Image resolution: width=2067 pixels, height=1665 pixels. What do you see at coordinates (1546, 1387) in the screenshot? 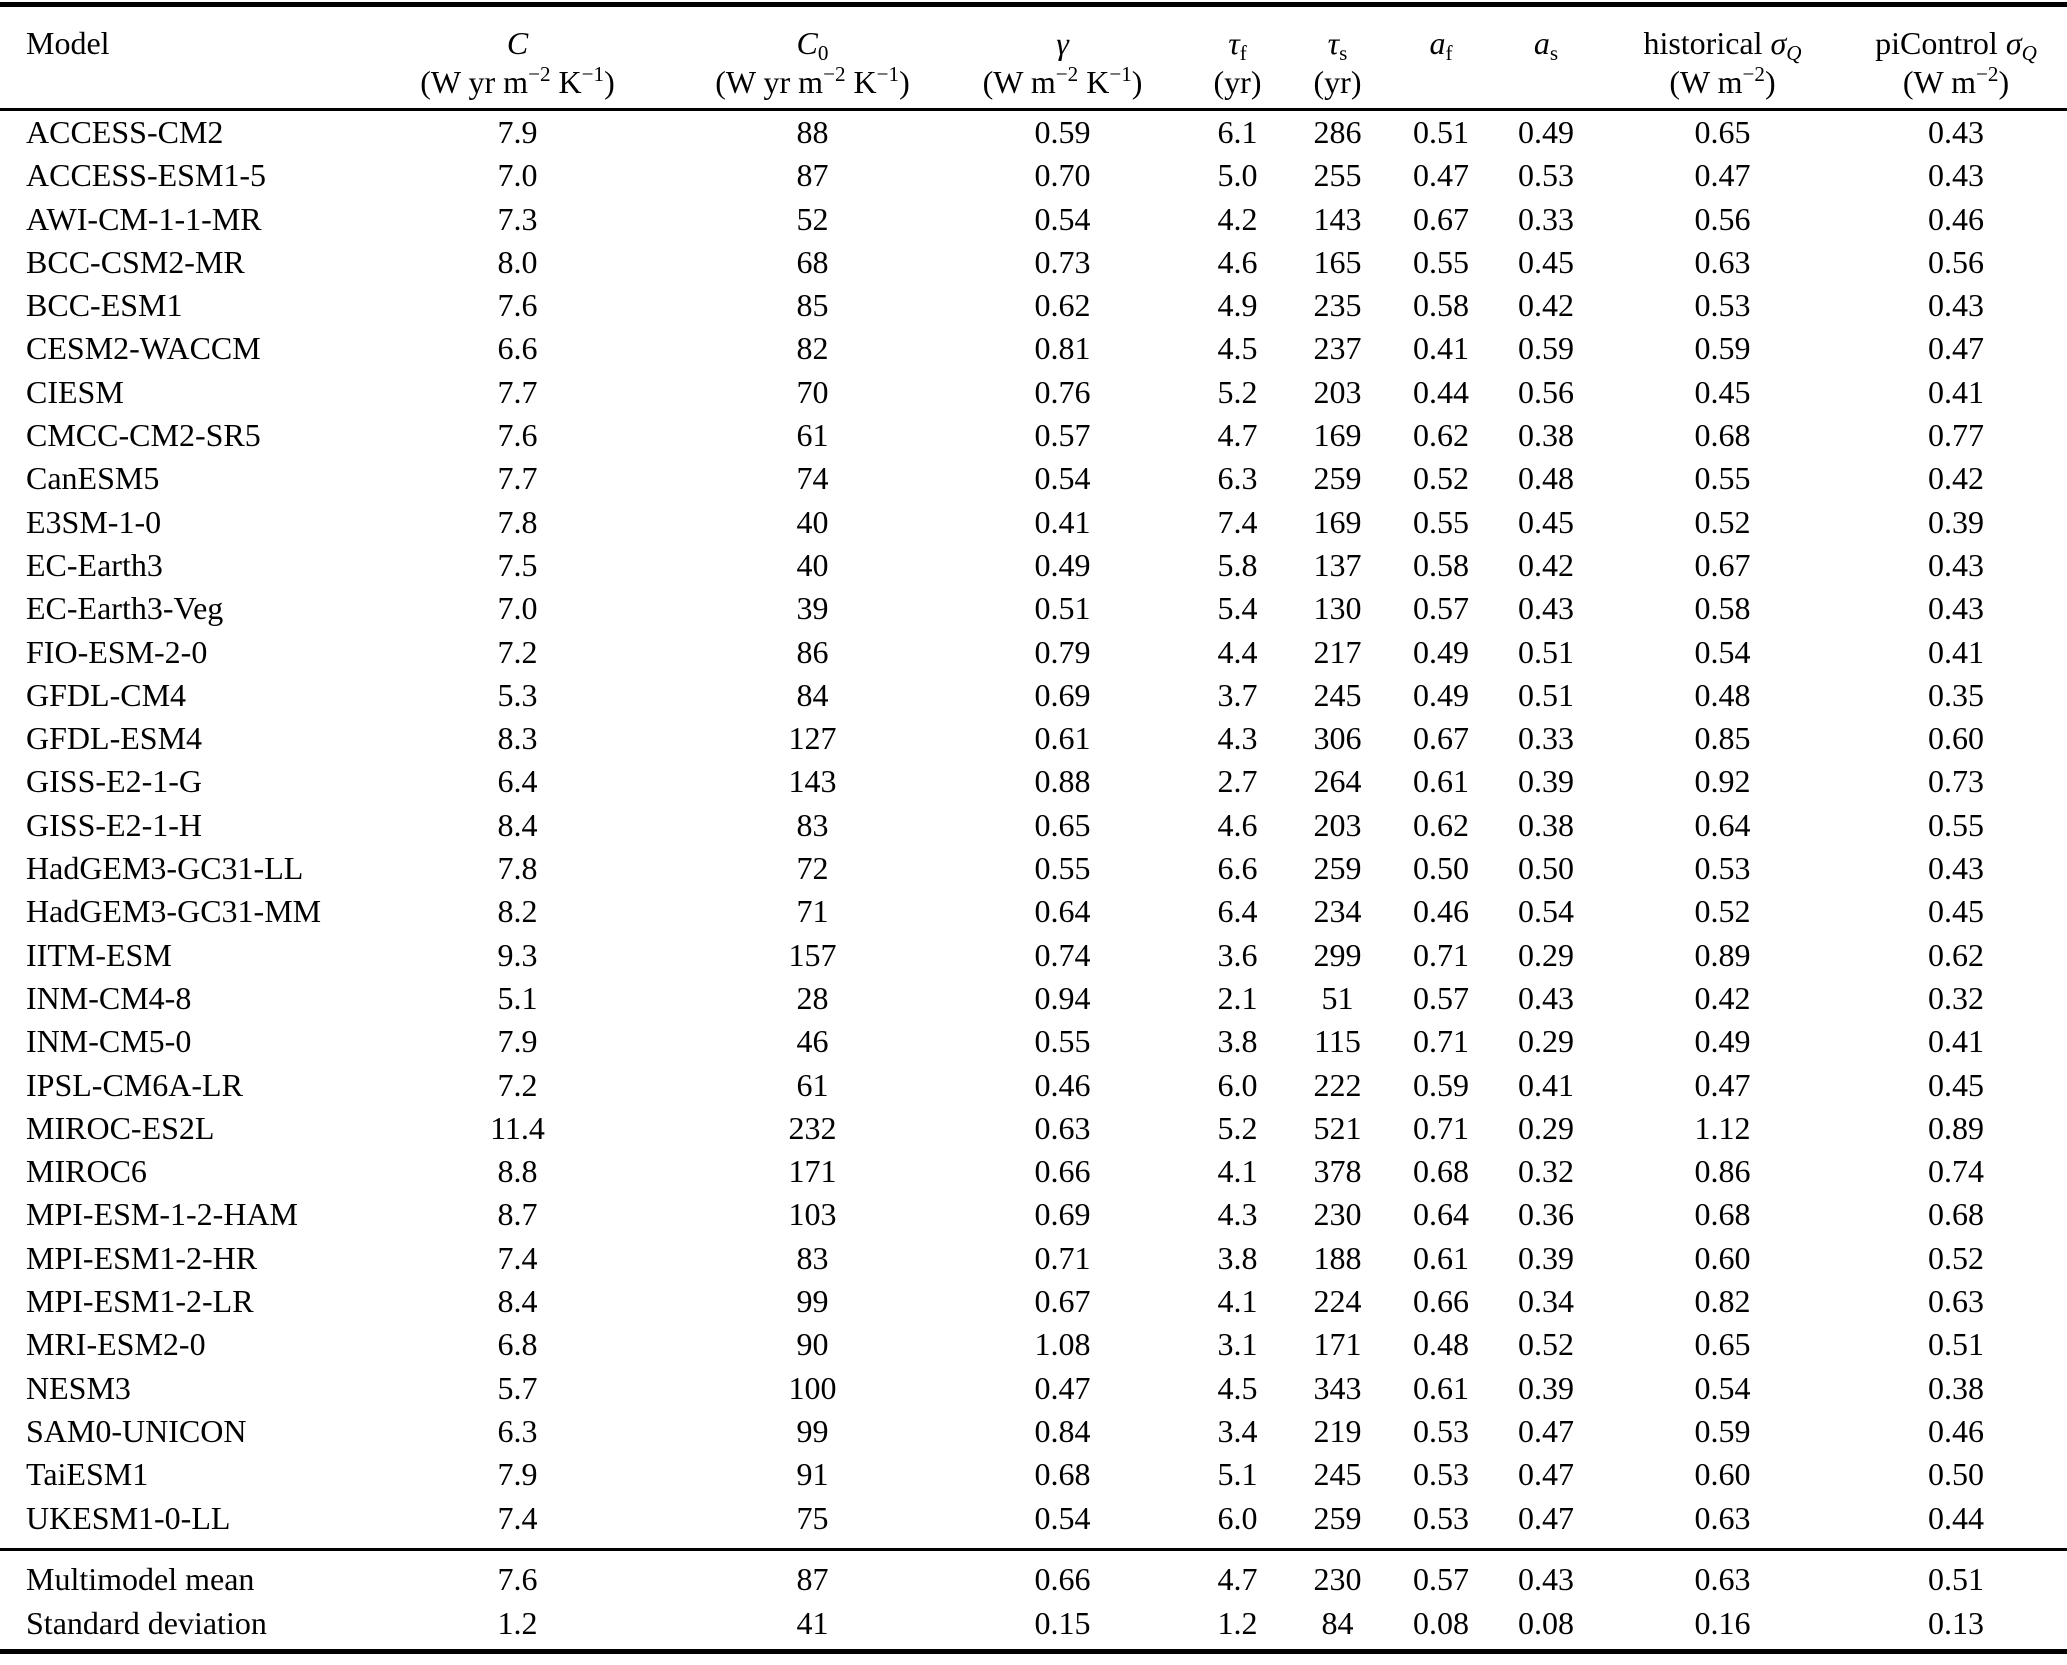
I see `value-cell-a_s: 0.39` at bounding box center [1546, 1387].